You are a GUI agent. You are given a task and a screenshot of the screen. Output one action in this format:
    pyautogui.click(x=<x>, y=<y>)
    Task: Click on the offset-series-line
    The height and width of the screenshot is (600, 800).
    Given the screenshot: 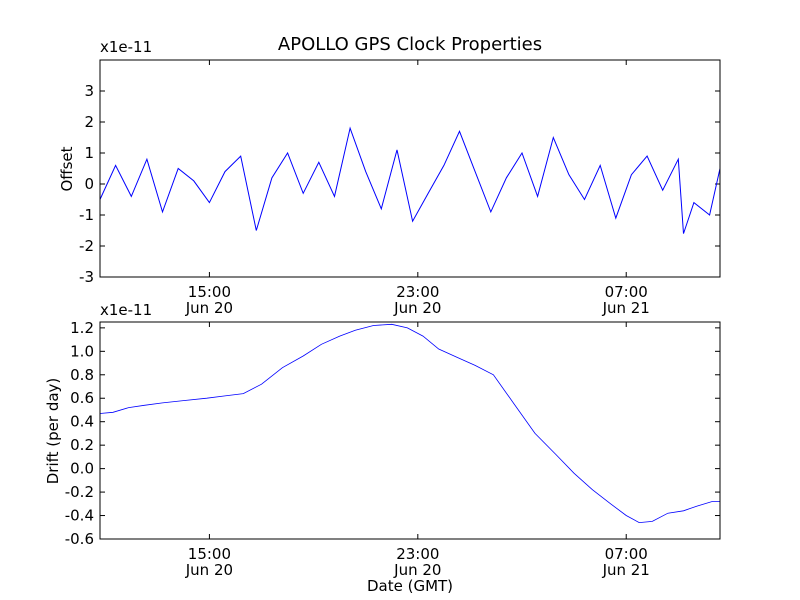 What is the action you would take?
    pyautogui.click(x=410, y=180)
    